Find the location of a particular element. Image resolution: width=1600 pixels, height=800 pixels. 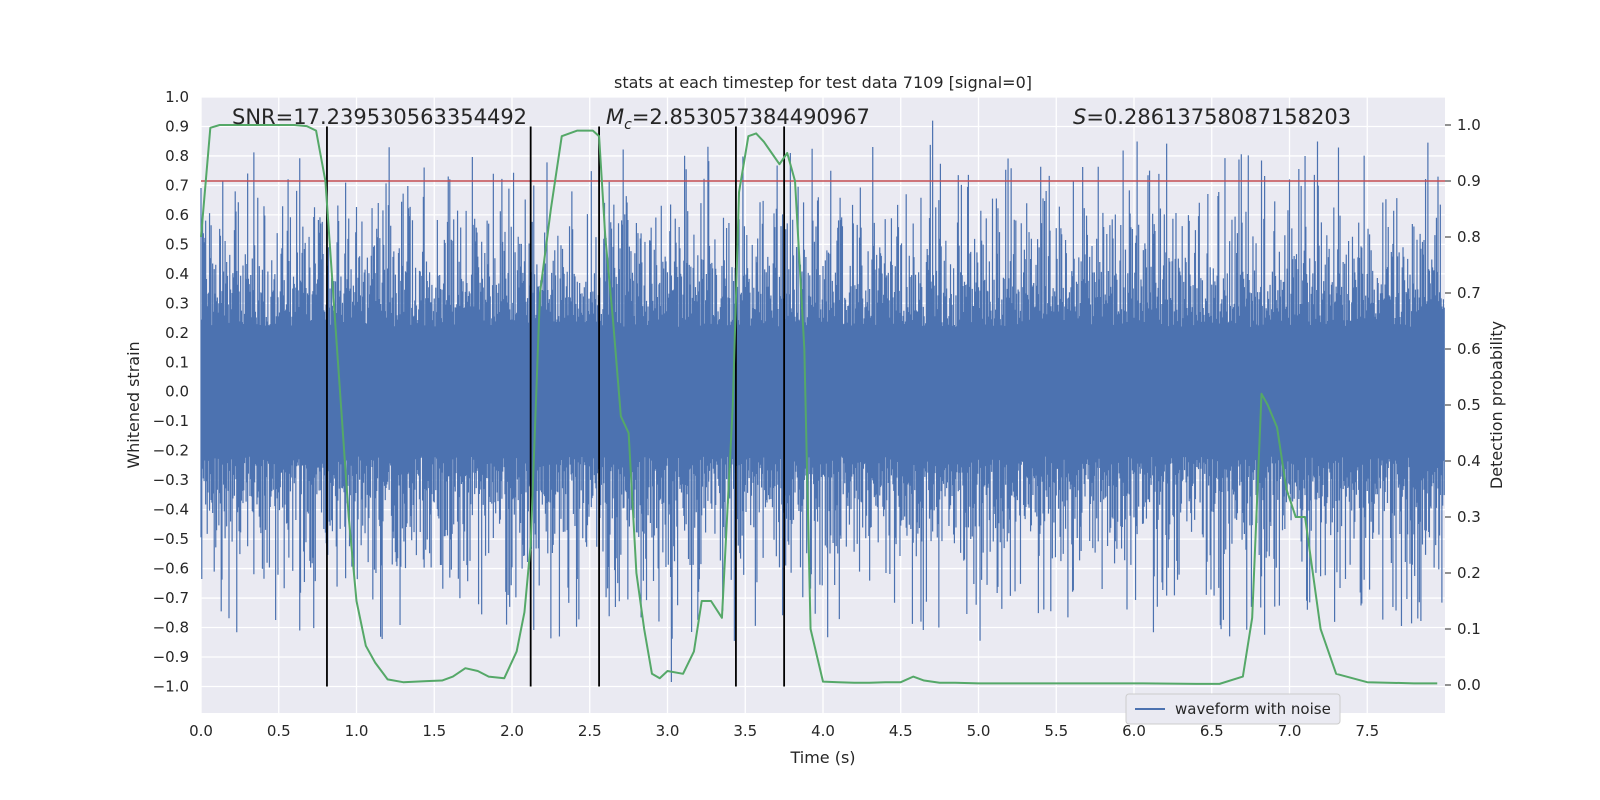

y-right-tick-label: 0.3 is located at coordinates (1469, 517).